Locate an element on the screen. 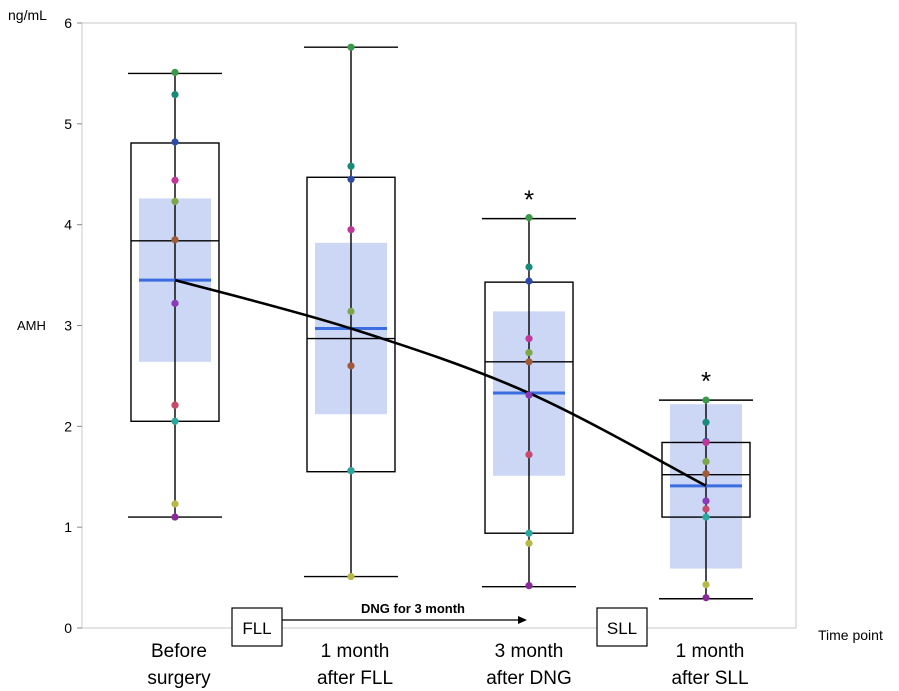 This screenshot has width=899, height=691. fll-label: FLL is located at coordinates (256, 628).